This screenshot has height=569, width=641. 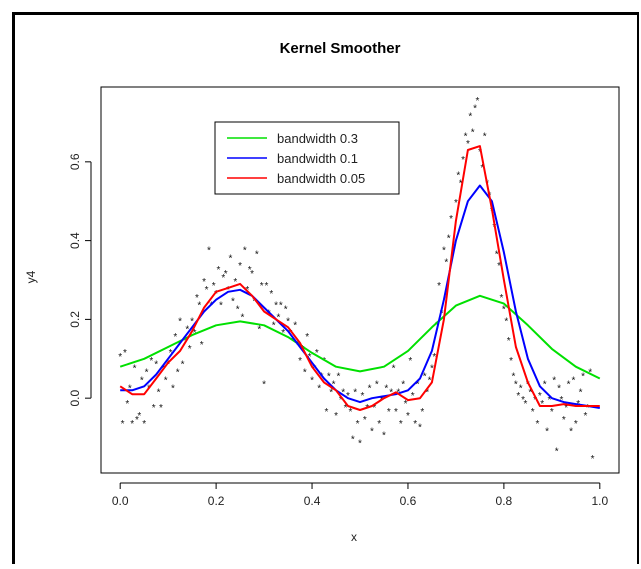 I want to click on y-tick-label: 0.6, so click(x=75, y=161).